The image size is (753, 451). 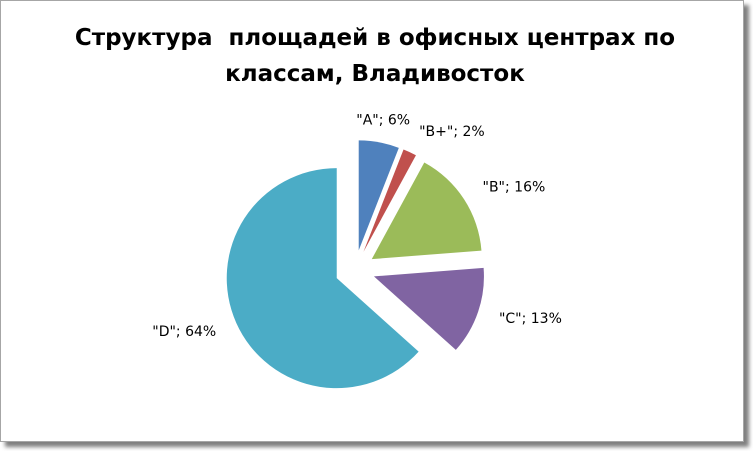 What do you see at coordinates (514, 187) in the screenshot?
I see `data-label: "B"; 16%` at bounding box center [514, 187].